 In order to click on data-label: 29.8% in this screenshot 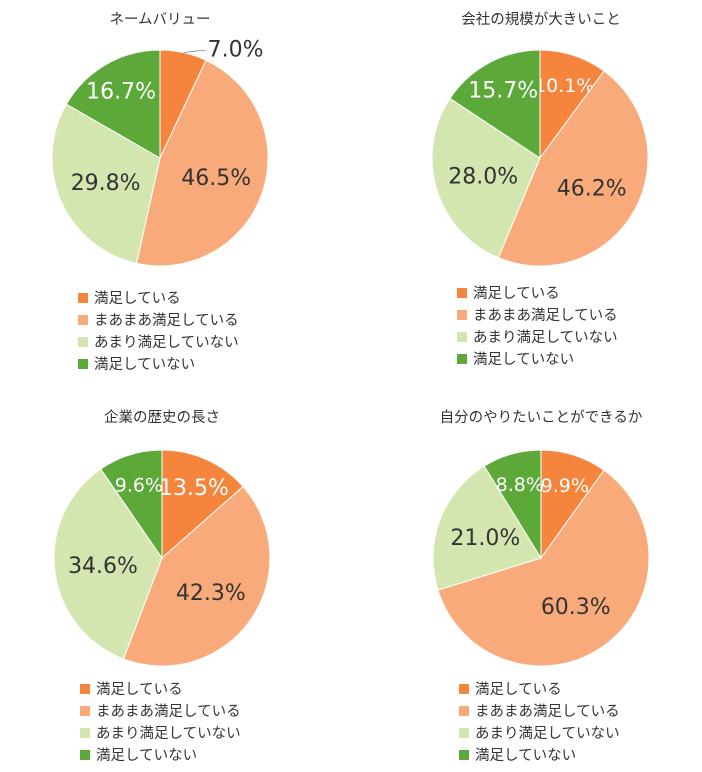, I will do `click(106, 183)`.